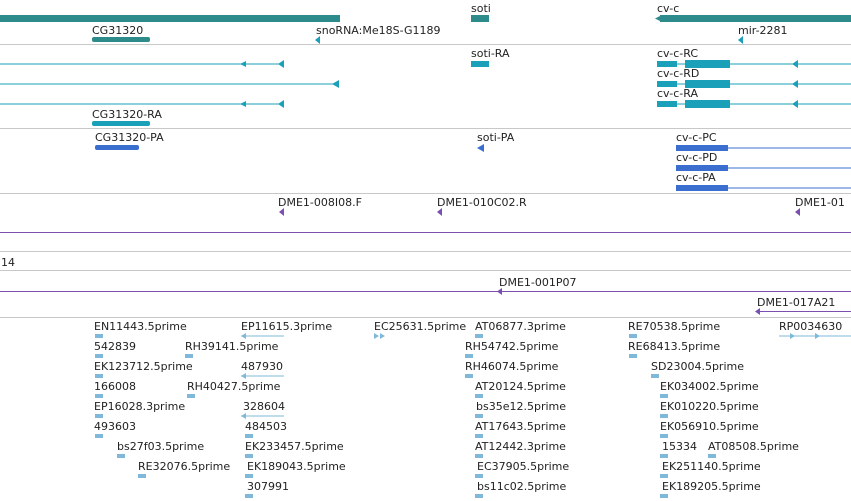 The width and height of the screenshot is (851, 501). I want to click on est-label: AT06877.3prime, so click(520, 326).